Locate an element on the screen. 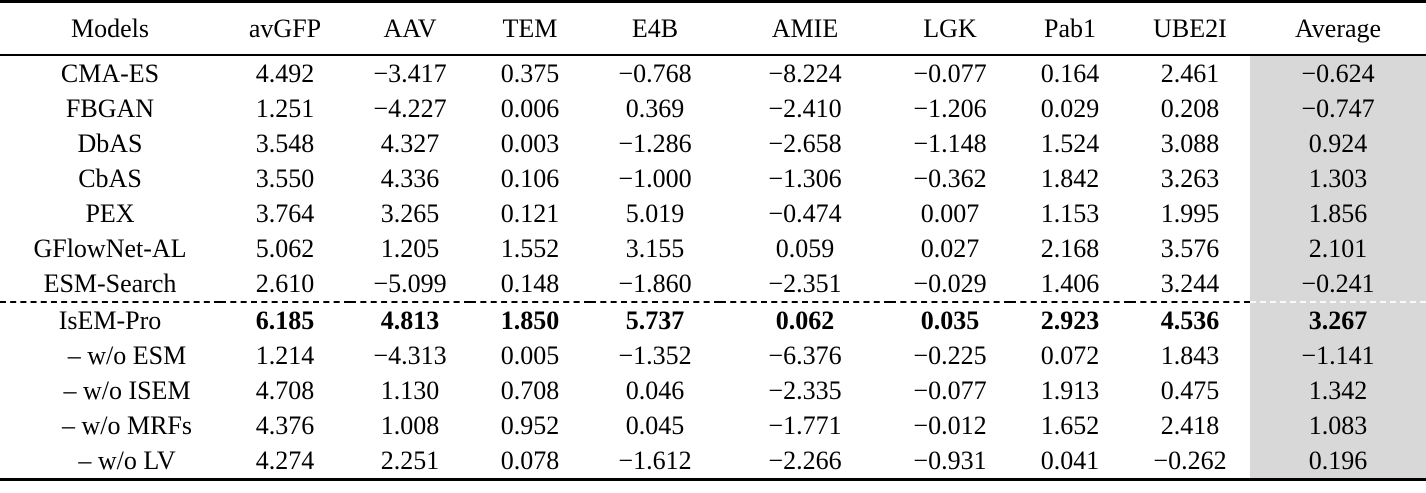 The height and width of the screenshot is (493, 1426). value-cell-amie: −6.376 is located at coordinates (805, 355).